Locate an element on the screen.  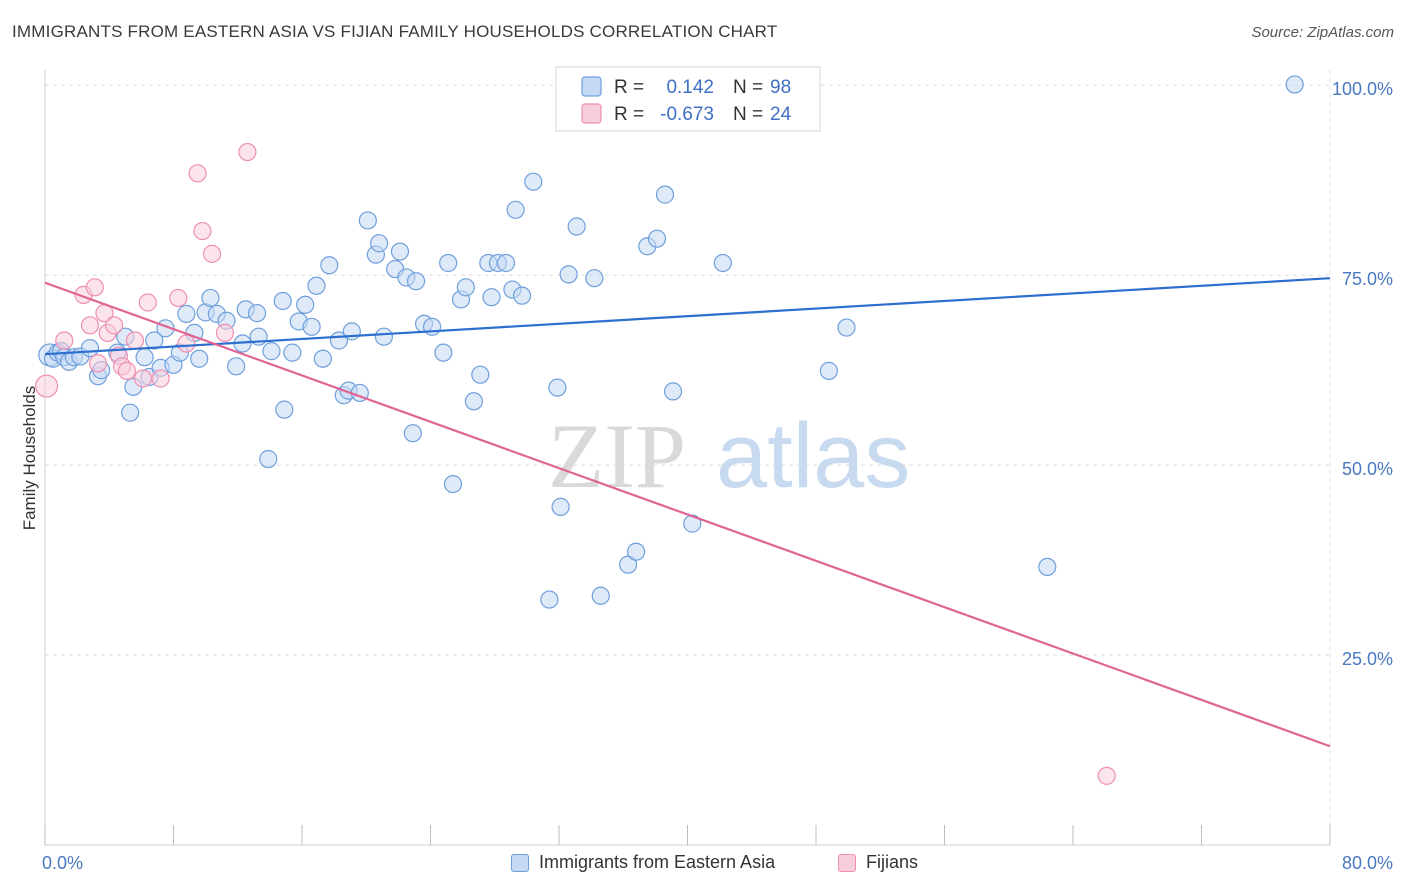
x-tick-label-0: 0.0% is located at coordinates (62, 863).